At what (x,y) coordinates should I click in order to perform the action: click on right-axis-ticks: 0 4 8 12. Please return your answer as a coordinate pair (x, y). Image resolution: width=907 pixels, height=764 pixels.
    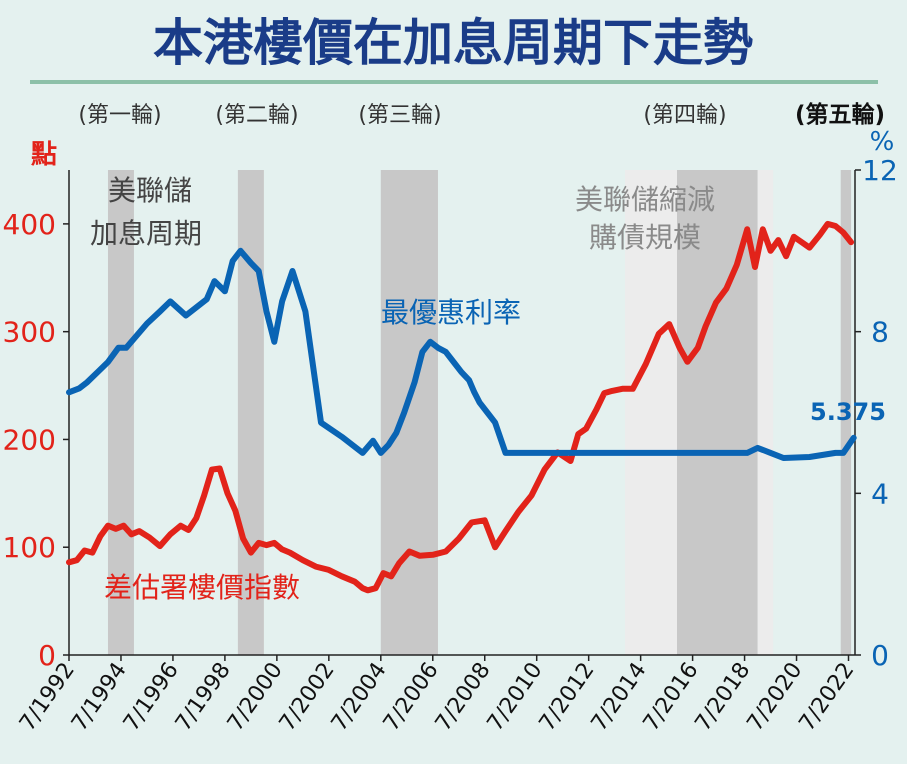
    Looking at the image, I should click on (876, 413).